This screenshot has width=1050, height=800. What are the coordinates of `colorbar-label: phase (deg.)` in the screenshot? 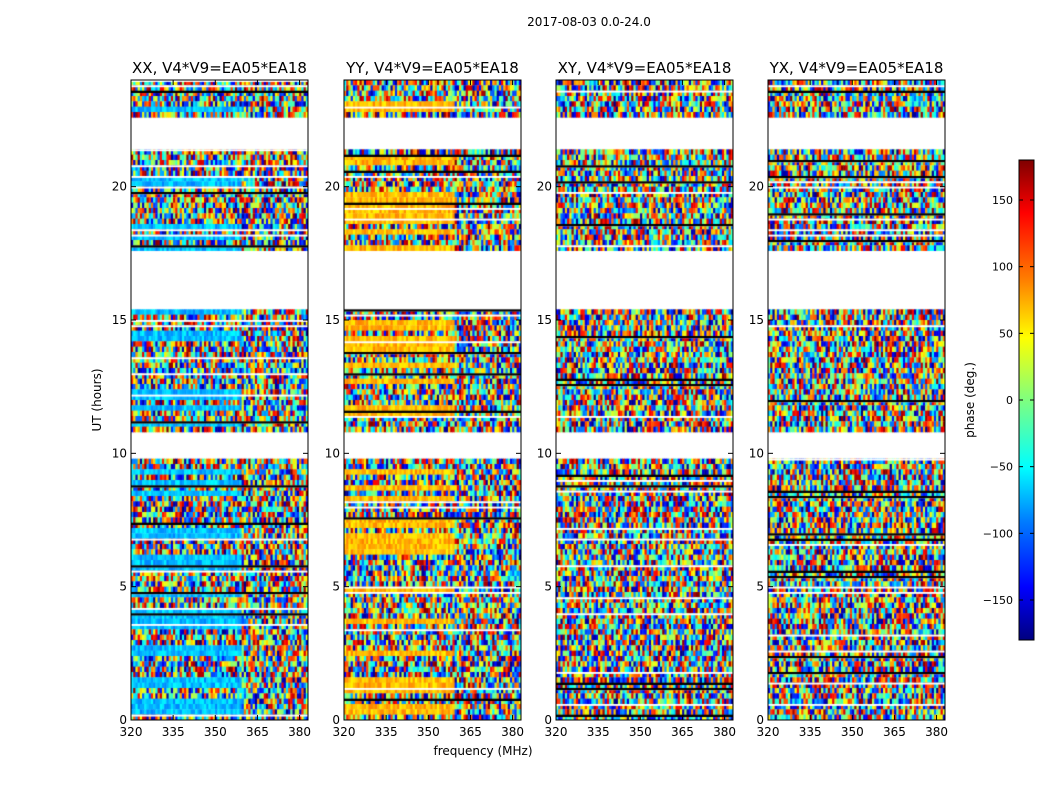 It's located at (970, 400).